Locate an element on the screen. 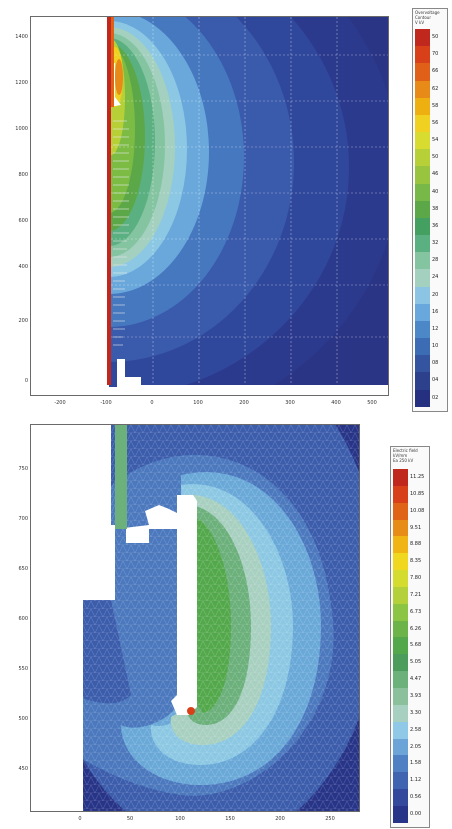  colorbar-label: 32 is located at coordinates (435, 243).